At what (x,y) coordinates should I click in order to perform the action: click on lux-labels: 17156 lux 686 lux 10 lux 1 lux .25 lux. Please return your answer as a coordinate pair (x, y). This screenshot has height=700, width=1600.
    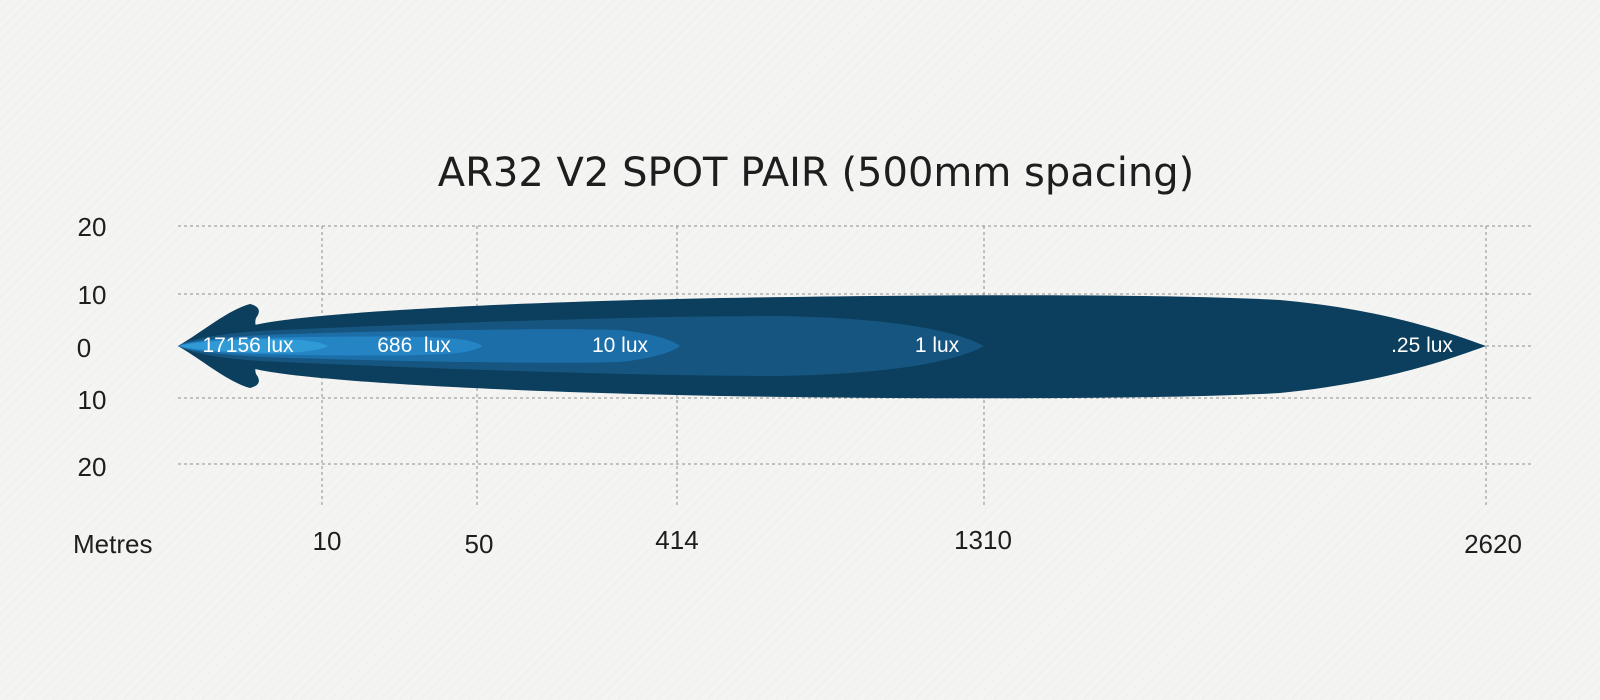
    Looking at the image, I should click on (827, 345).